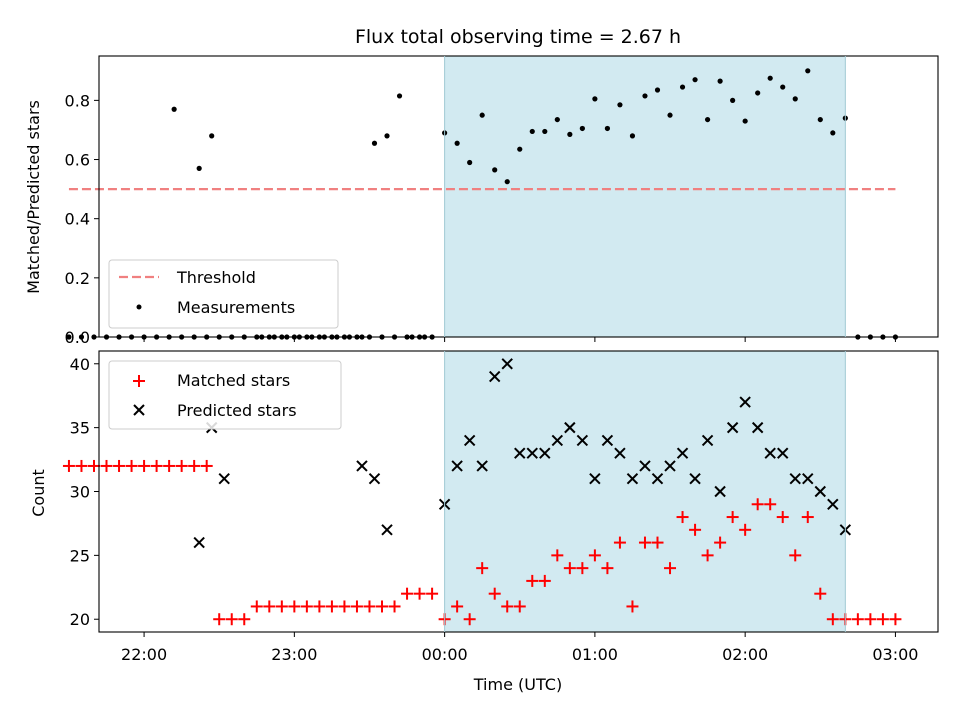 This screenshot has width=960, height=720. I want to click on bottom-x-ticks: 22:00 23:00 00:00 01:00 02:00 03:00, so click(519, 648).